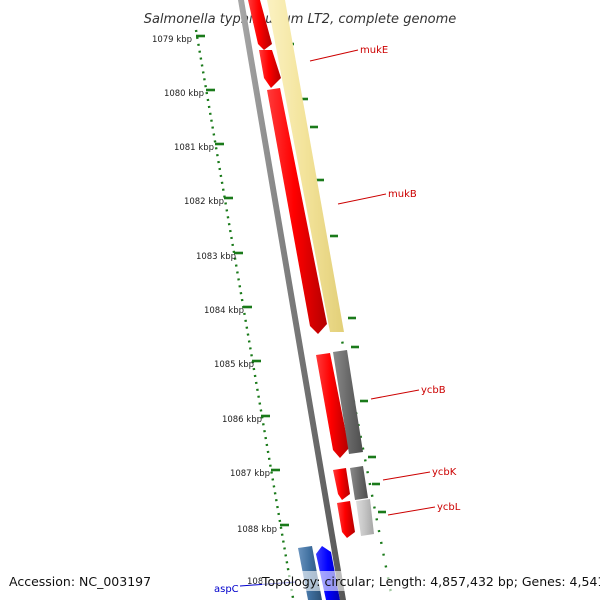  I want to click on footer-accession: Accession: NC_003197, so click(80, 581).